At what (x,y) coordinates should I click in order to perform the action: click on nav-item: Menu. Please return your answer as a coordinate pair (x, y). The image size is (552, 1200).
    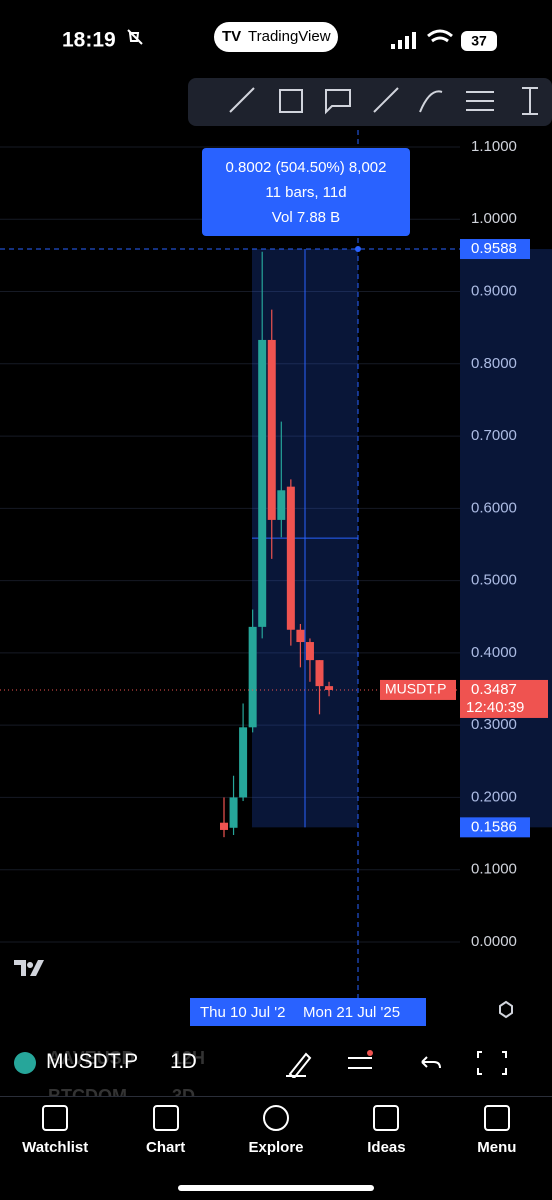
    Looking at the image, I should click on (497, 1130).